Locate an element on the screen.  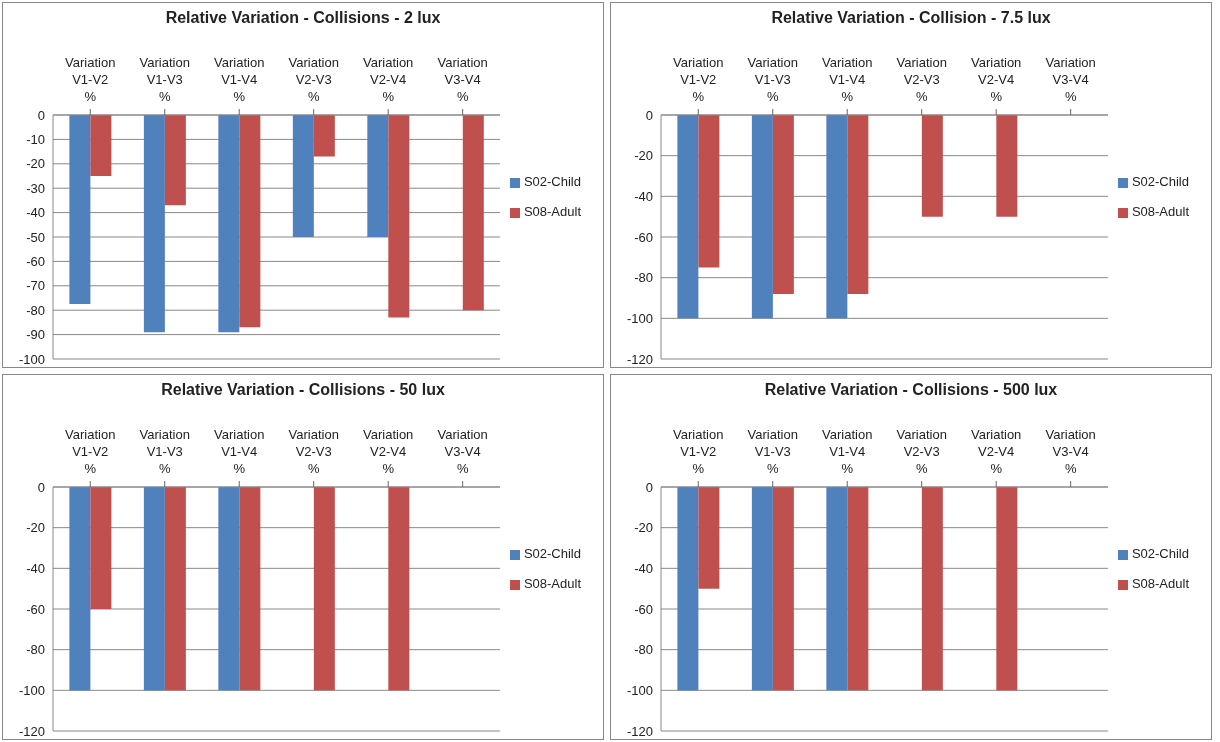
chart-title: Relative Variation - Collisions - 2 lux is located at coordinates (303, 18).